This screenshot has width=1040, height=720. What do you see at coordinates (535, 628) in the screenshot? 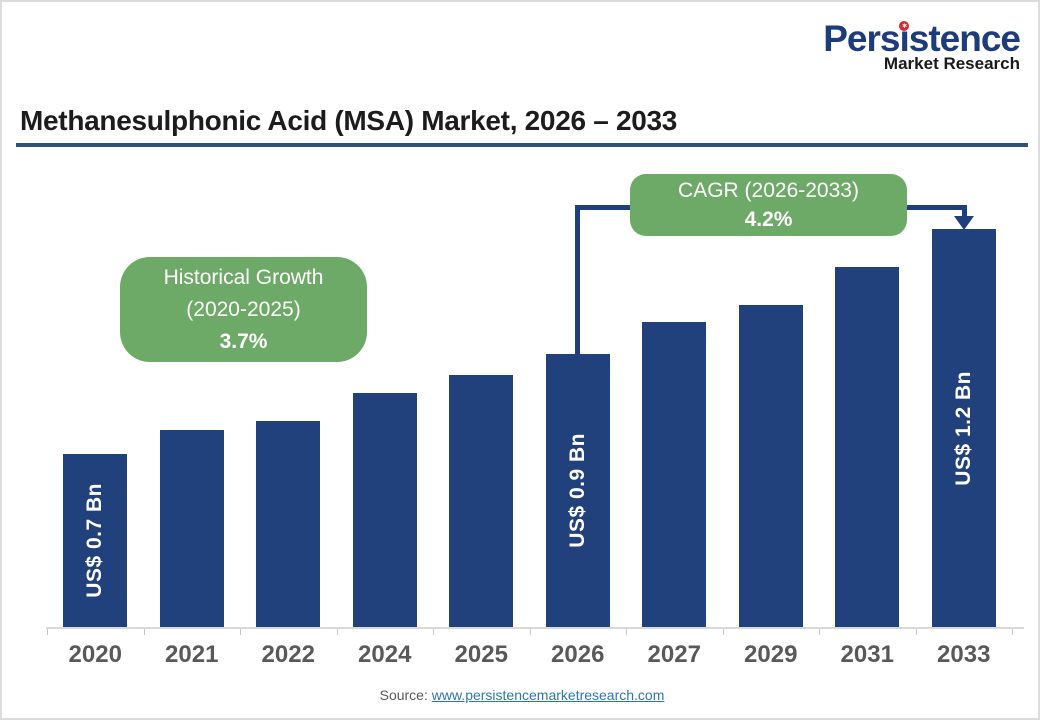
I see `x-axis-line` at bounding box center [535, 628].